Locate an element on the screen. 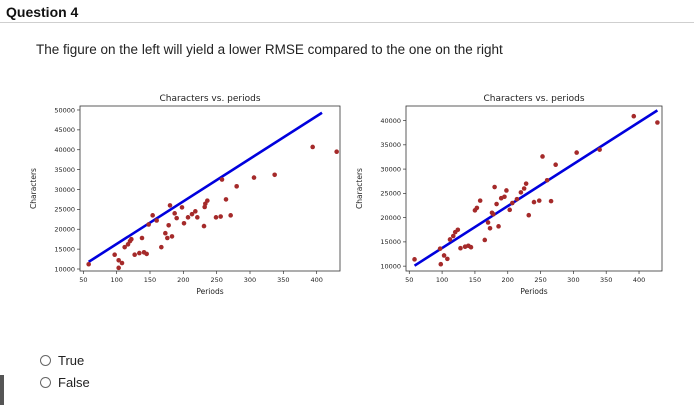 The image size is (694, 405). chart-left-ytick-label: 50000 is located at coordinates (64, 110).